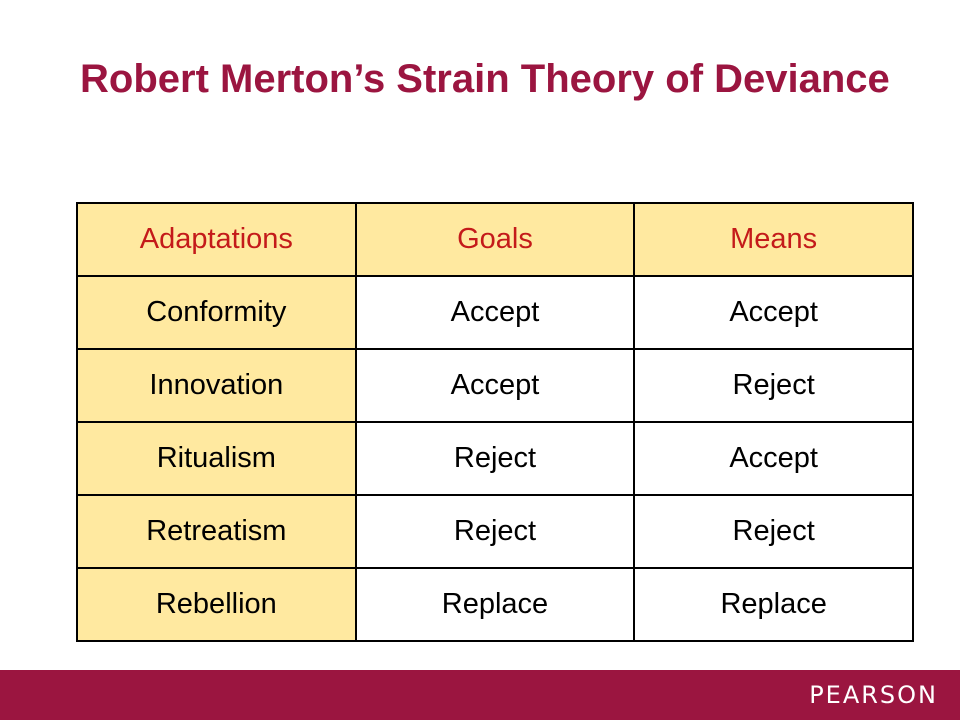  I want to click on adaptation-cell: Retreatism, so click(216, 531).